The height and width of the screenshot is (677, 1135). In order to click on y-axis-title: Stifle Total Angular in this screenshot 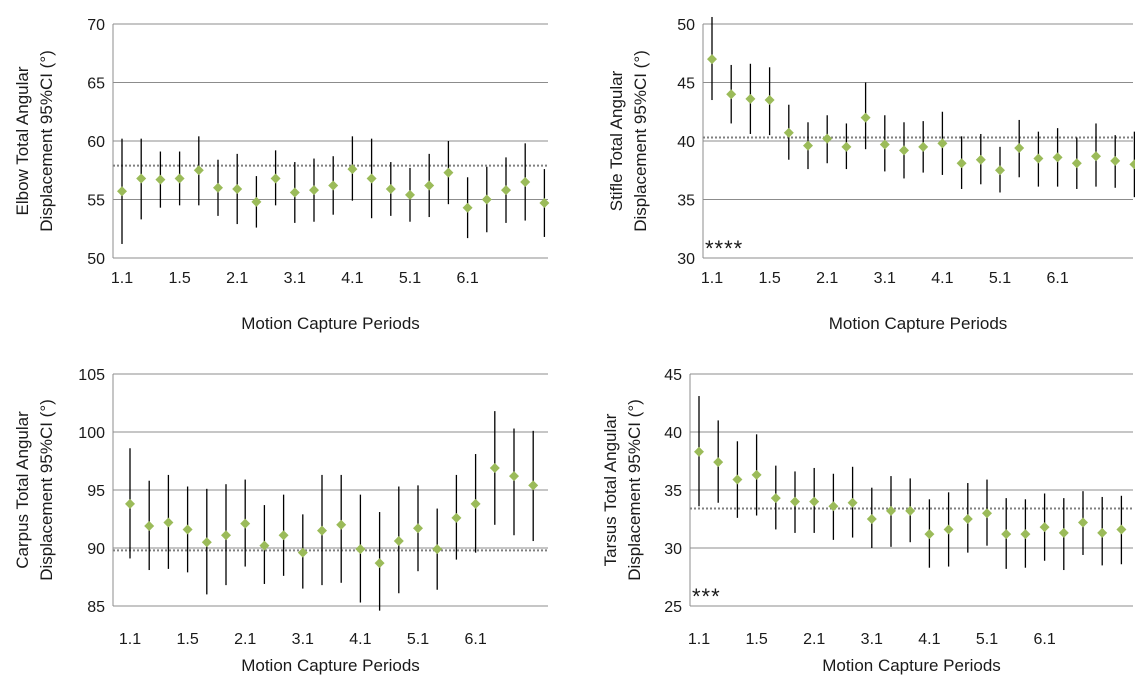, I will do `click(616, 140)`.